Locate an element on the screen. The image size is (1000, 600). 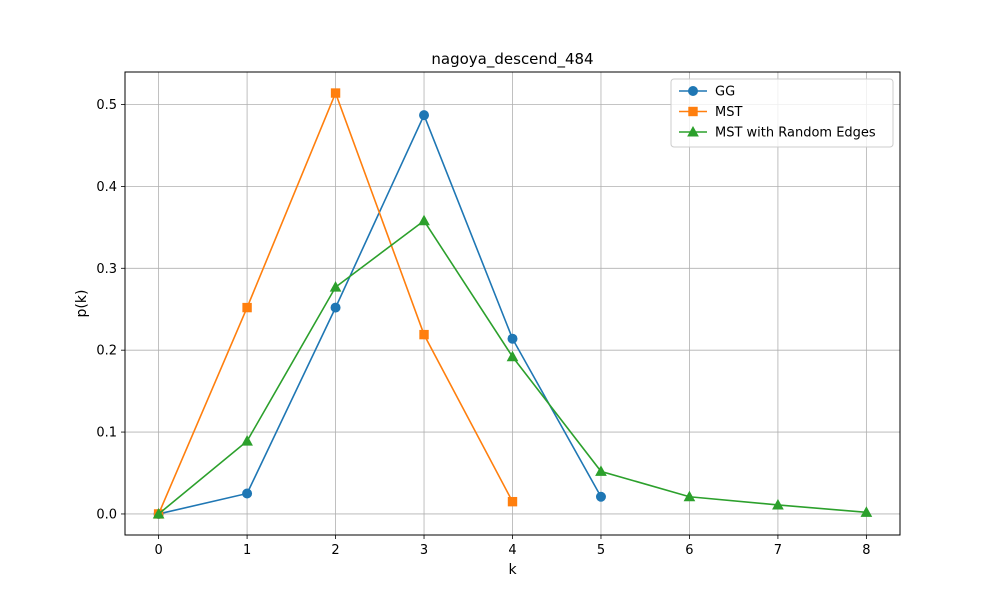
y-tick-label: 0.4 is located at coordinates (106, 187).